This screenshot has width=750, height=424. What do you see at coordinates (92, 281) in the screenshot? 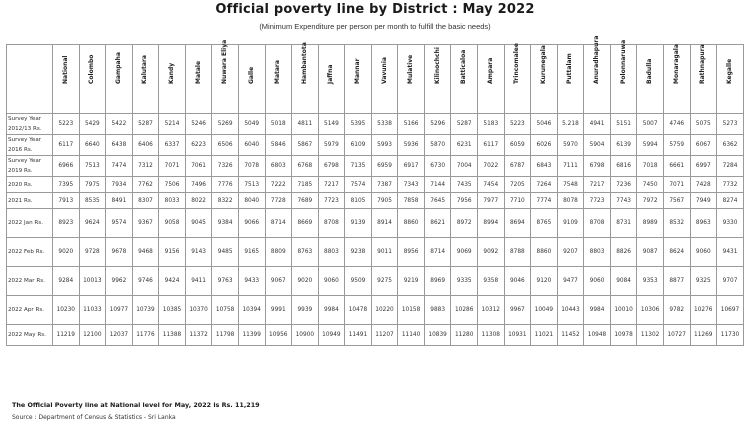
I see `table-cell: 10013` at bounding box center [92, 281].